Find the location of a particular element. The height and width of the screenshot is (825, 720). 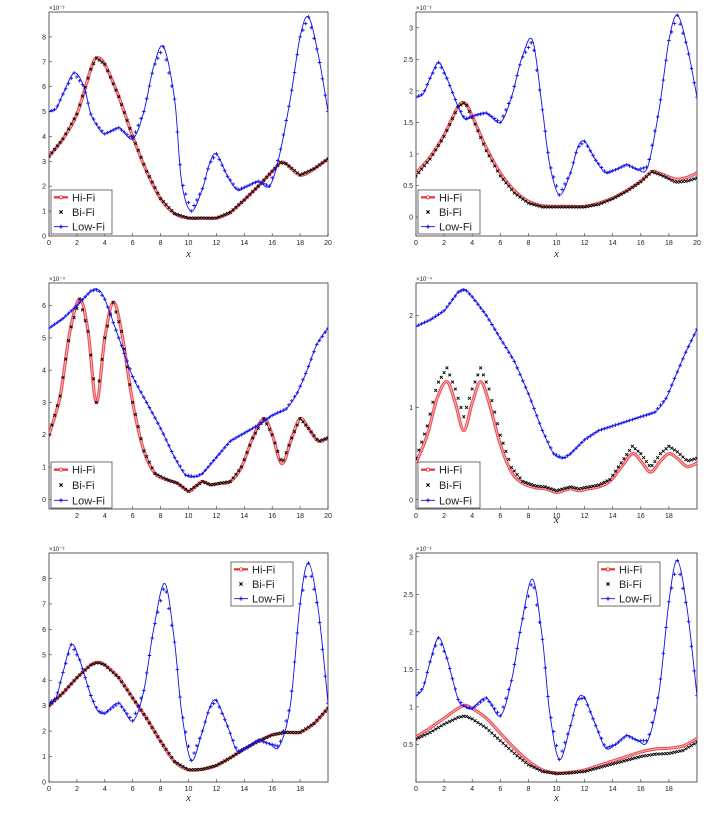

y-tick-label: 0 is located at coordinates (411, 500).